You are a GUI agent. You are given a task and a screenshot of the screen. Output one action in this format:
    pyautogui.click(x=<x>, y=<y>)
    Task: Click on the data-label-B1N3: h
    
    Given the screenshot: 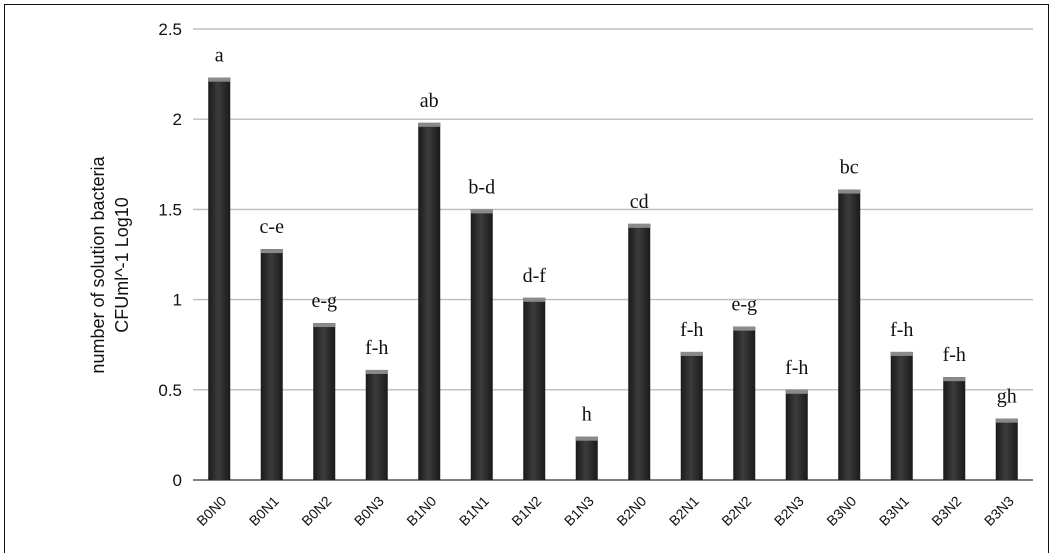 What is the action you would take?
    pyautogui.click(x=587, y=415)
    